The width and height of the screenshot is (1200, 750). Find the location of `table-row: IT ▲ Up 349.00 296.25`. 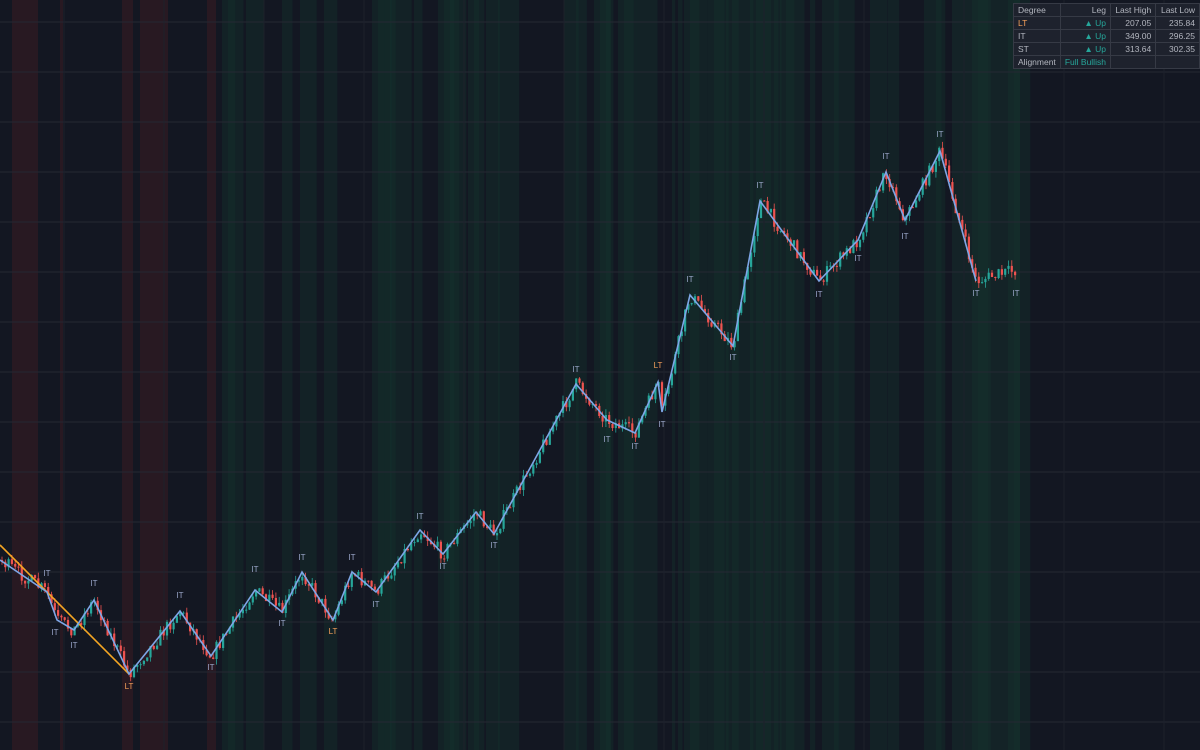

table-row: IT ▲ Up 349.00 296.25 is located at coordinates (1106, 36).